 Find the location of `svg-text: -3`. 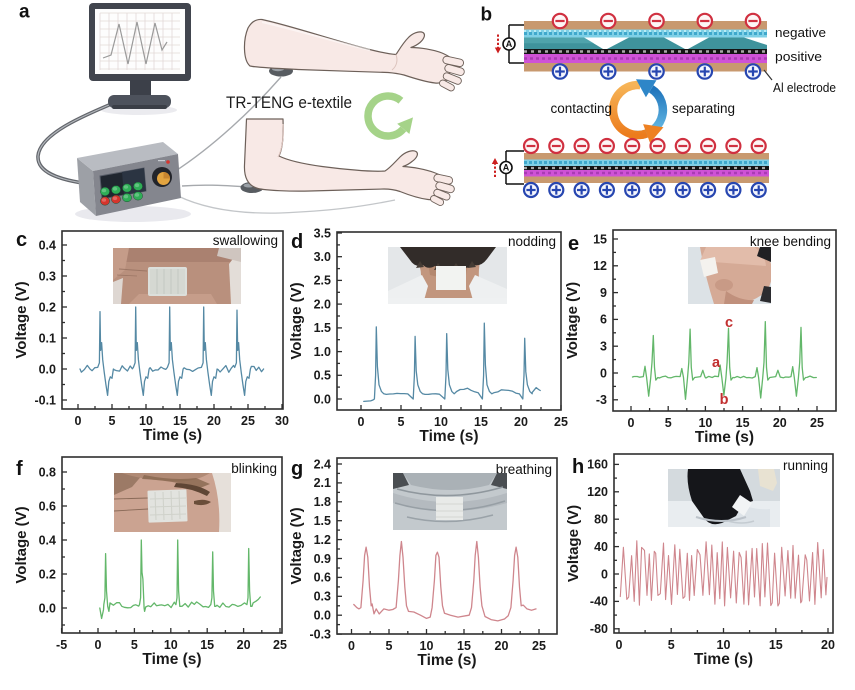

svg-text: -3 is located at coordinates (601, 400).